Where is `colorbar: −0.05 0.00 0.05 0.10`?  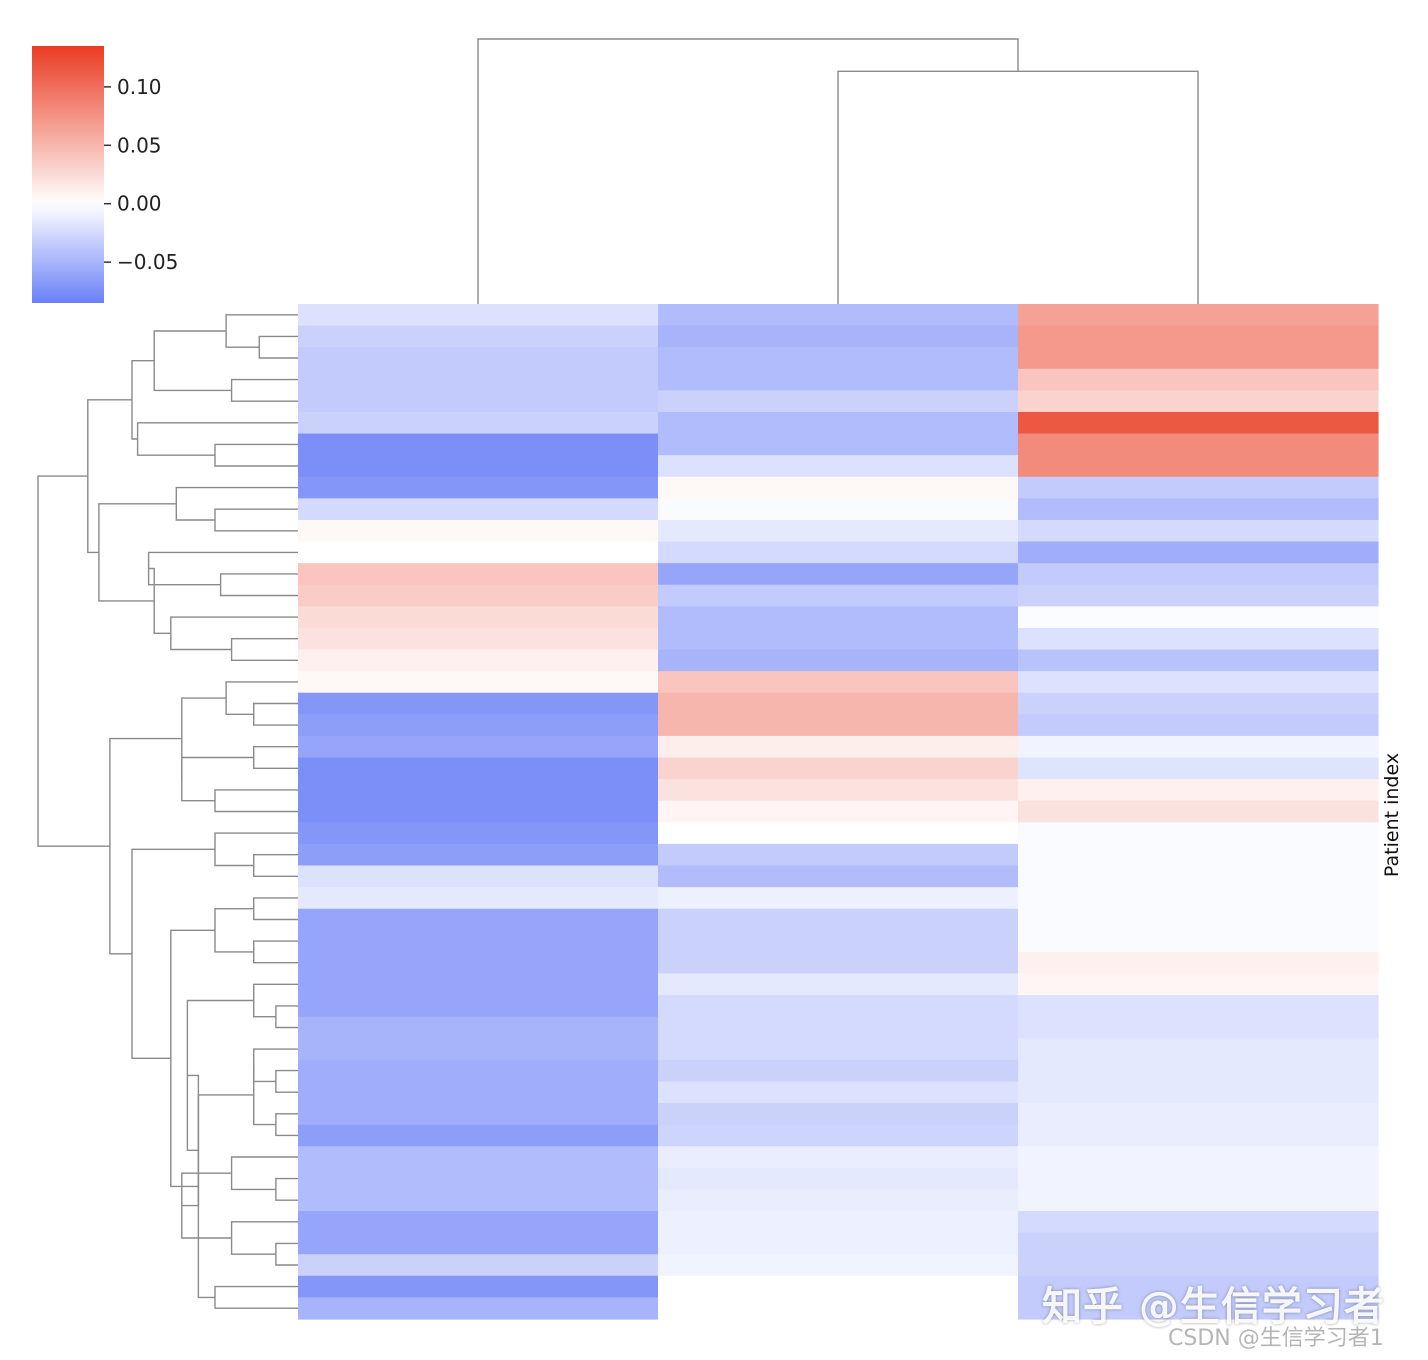
colorbar: −0.05 0.00 0.05 0.10 is located at coordinates (105, 174).